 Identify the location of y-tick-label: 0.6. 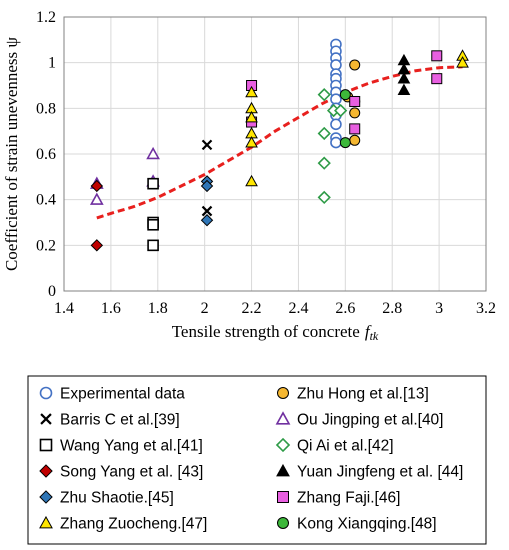
(46, 154).